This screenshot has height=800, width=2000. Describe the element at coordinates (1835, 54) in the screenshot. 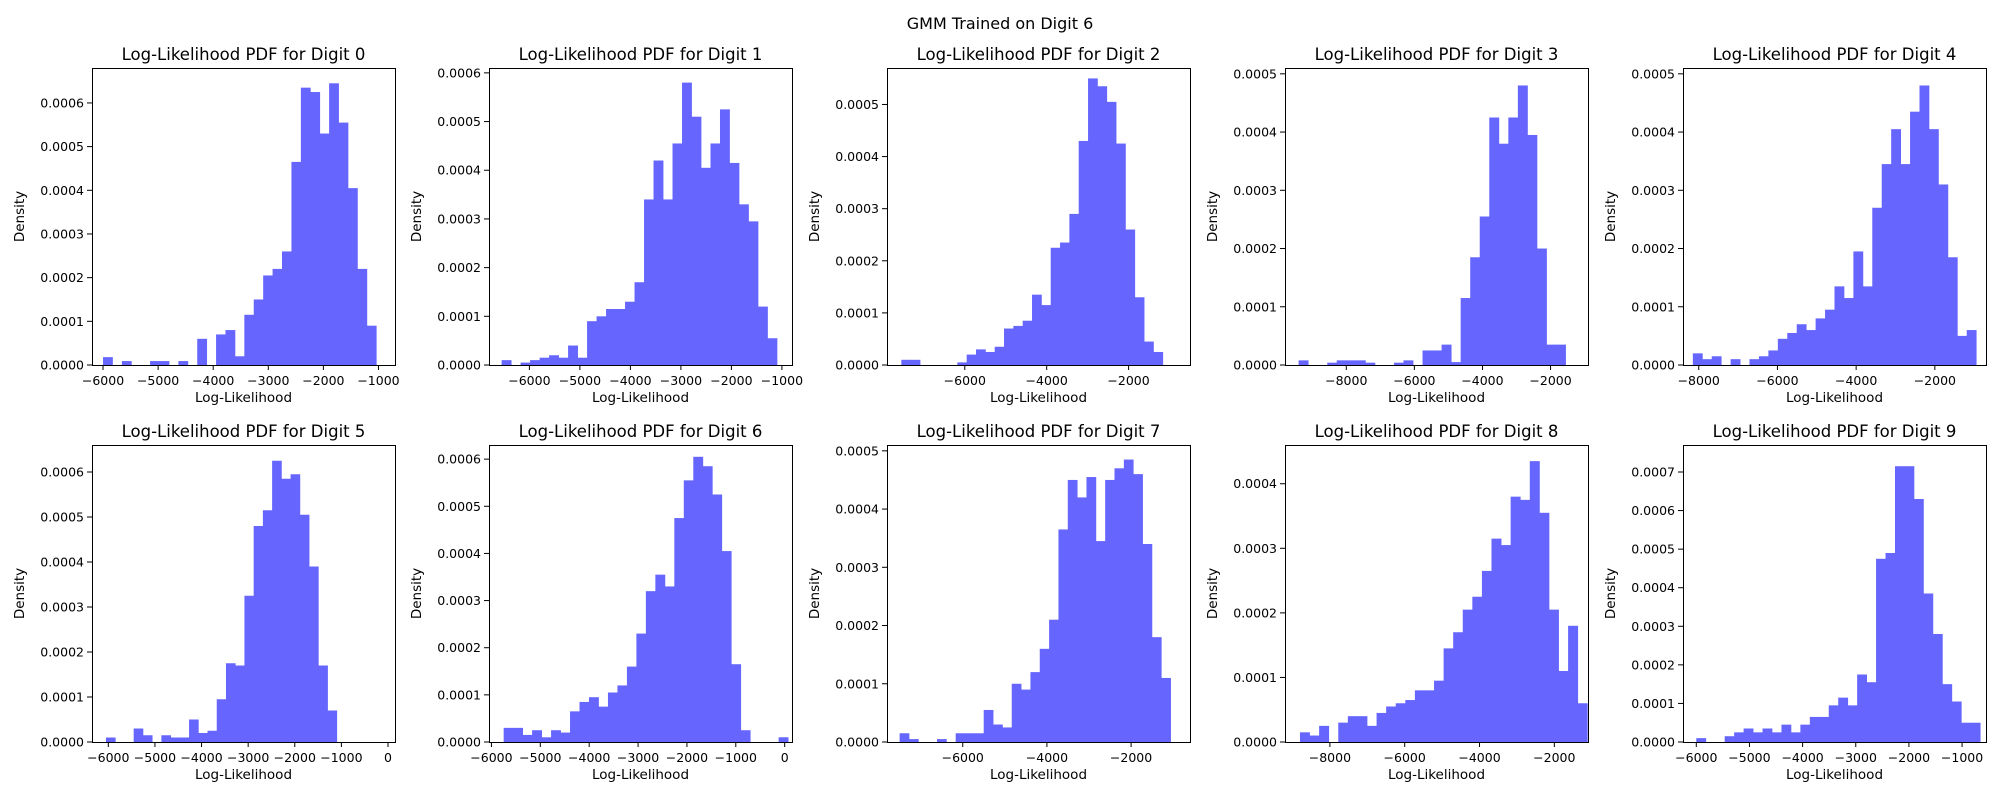

I see `panel-title: Log-Likelihood PDF for Digit 4` at that location.